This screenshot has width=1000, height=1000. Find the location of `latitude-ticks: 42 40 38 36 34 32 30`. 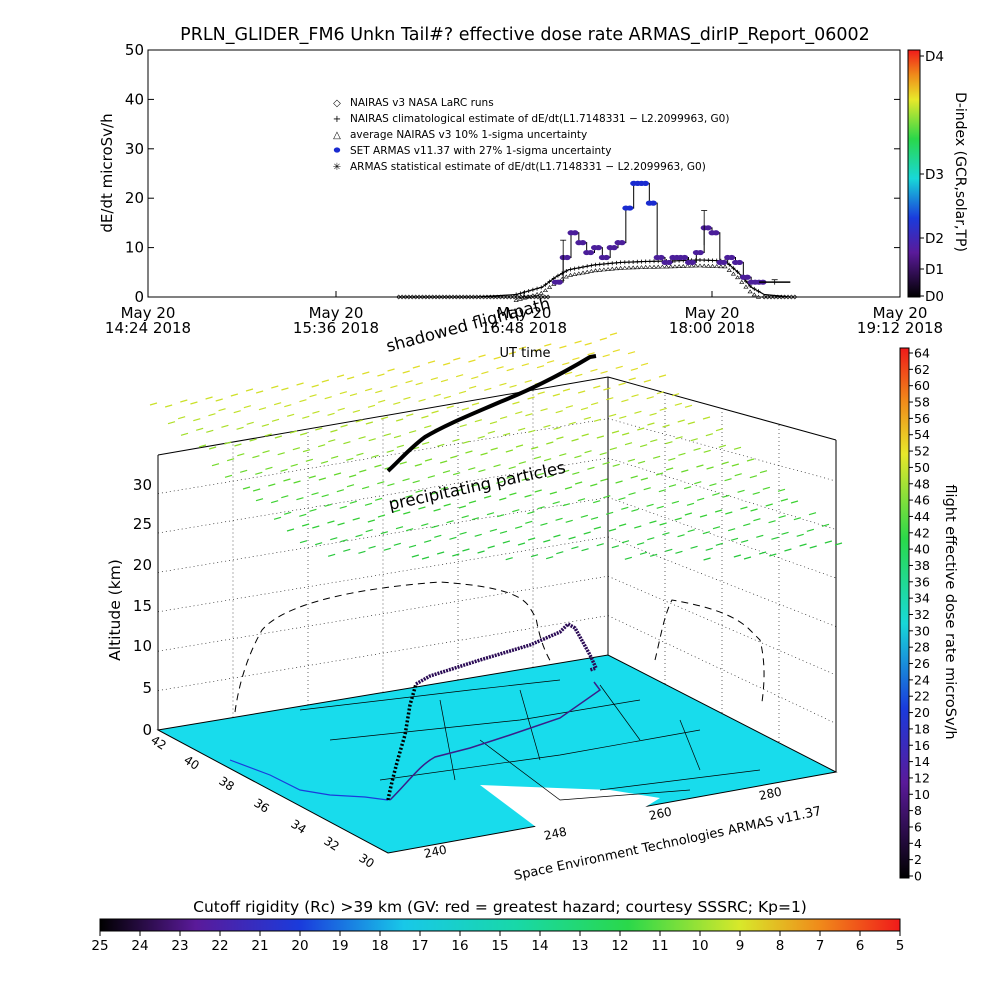

latitude-ticks: 42 40 38 36 34 32 30 is located at coordinates (262, 802).